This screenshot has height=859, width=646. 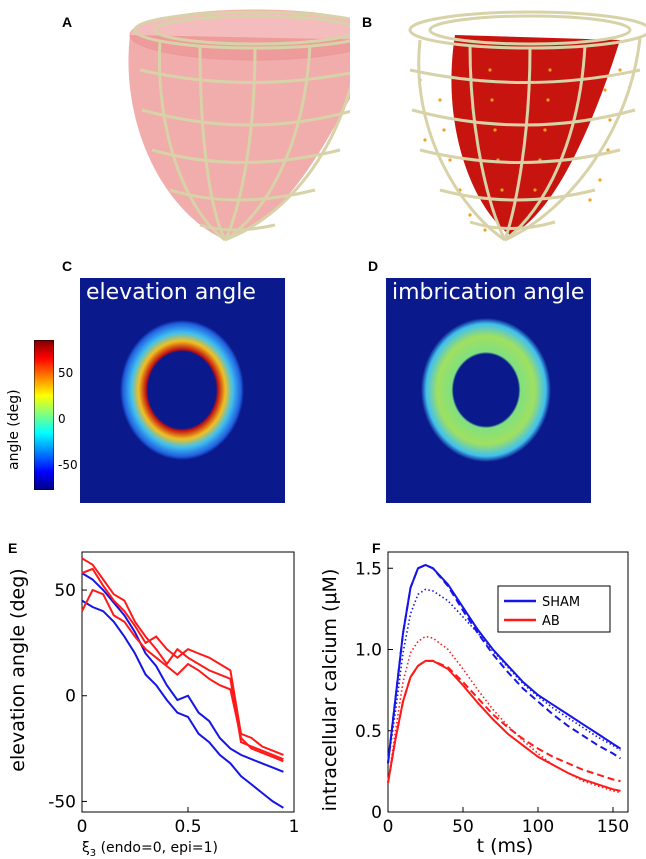 I want to click on chart-f-ytick-label: 1.0, so click(x=368, y=651).